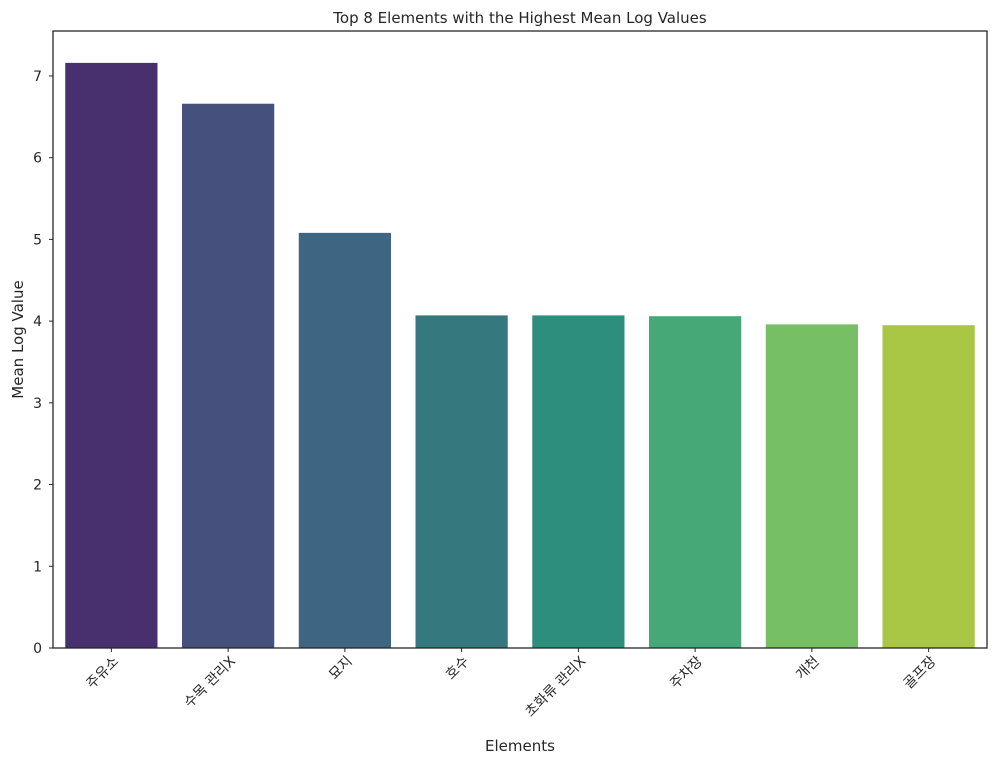  Describe the element at coordinates (18, 339) in the screenshot. I see `y-axis-label: Mean Log Value` at that location.